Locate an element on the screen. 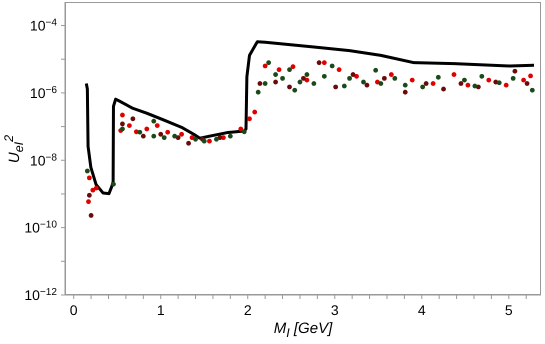 The height and width of the screenshot is (344, 545). x-axis-title: M$_{I}$ [GeV] is located at coordinates (303, 330).